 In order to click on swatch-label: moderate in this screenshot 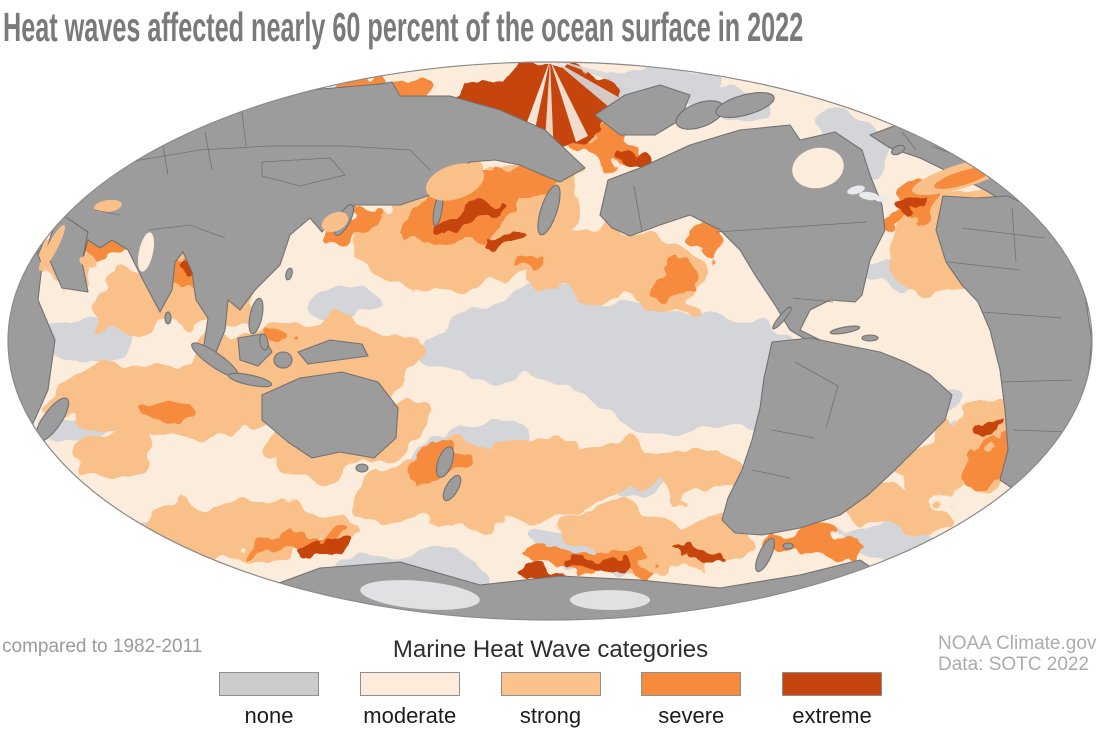, I will do `click(410, 715)`.